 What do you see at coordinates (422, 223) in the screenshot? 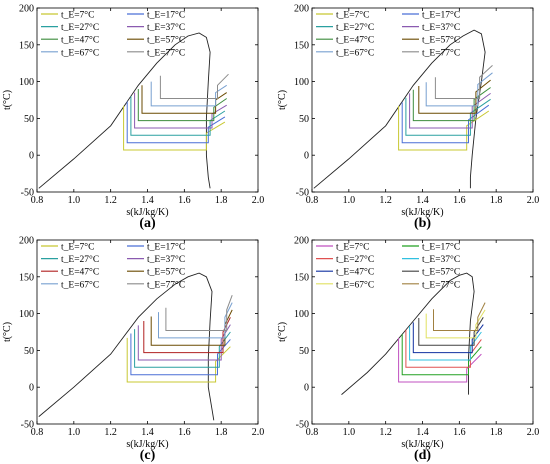
I see `panel-label: (b)` at bounding box center [422, 223].